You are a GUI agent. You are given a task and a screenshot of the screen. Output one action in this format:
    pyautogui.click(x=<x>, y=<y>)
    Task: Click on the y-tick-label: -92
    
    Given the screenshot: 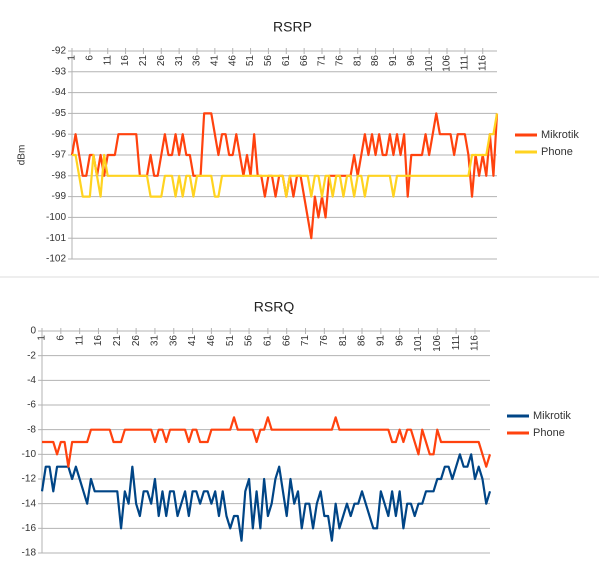 What is the action you would take?
    pyautogui.click(x=59, y=51)
    